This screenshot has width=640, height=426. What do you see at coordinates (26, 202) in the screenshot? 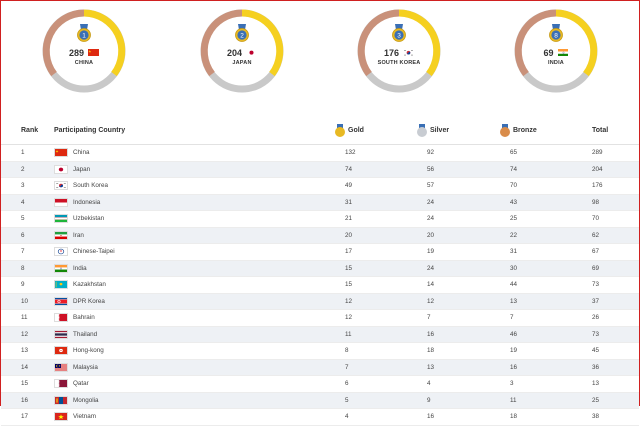
I see `cell-rank: 4` at bounding box center [26, 202].